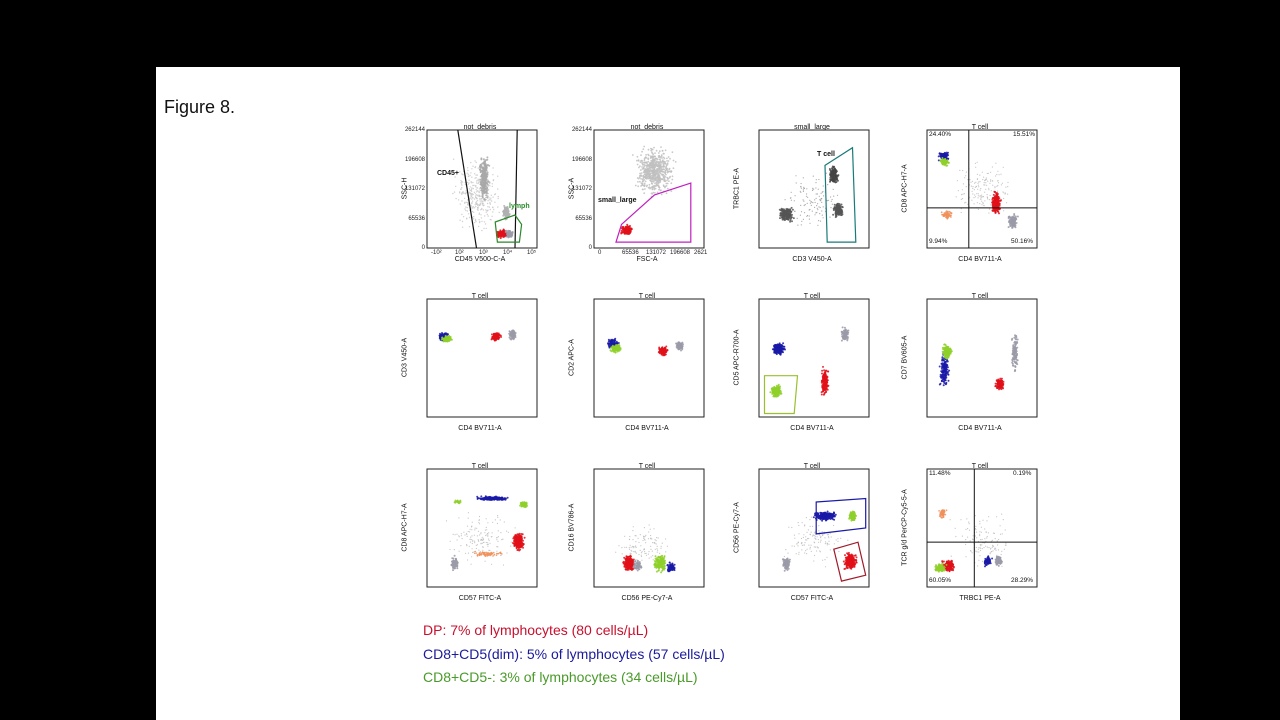  I want to click on x-tick-label: 65536, so click(630, 253).